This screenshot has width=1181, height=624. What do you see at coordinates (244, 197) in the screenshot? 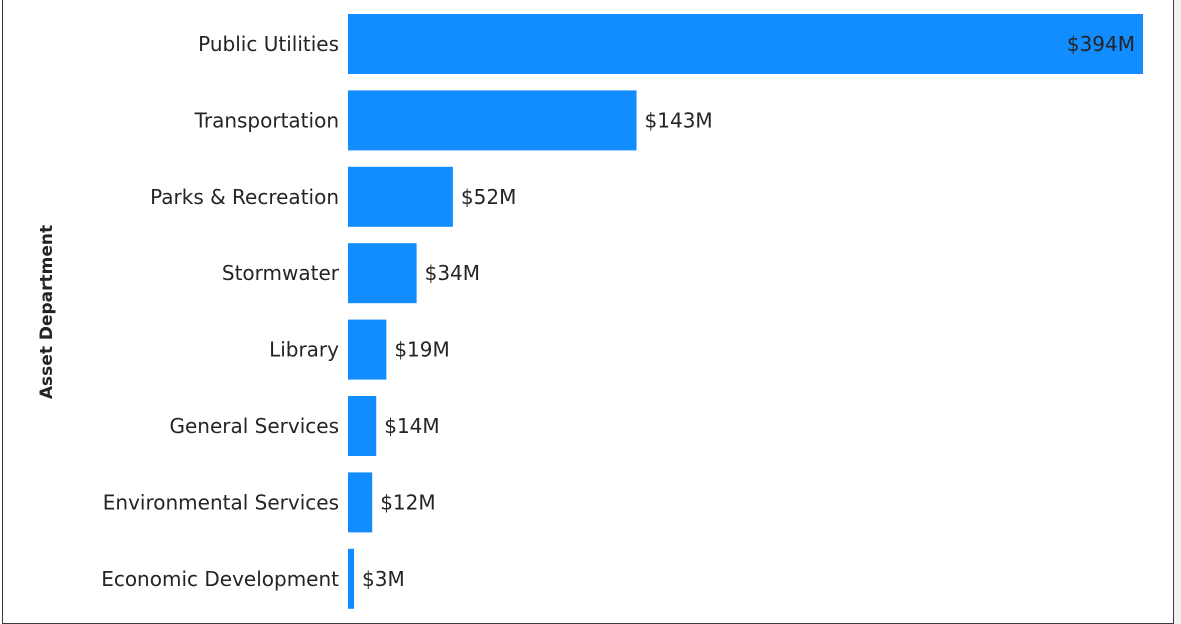
I see `category-label-2: Parks & Recreation` at bounding box center [244, 197].